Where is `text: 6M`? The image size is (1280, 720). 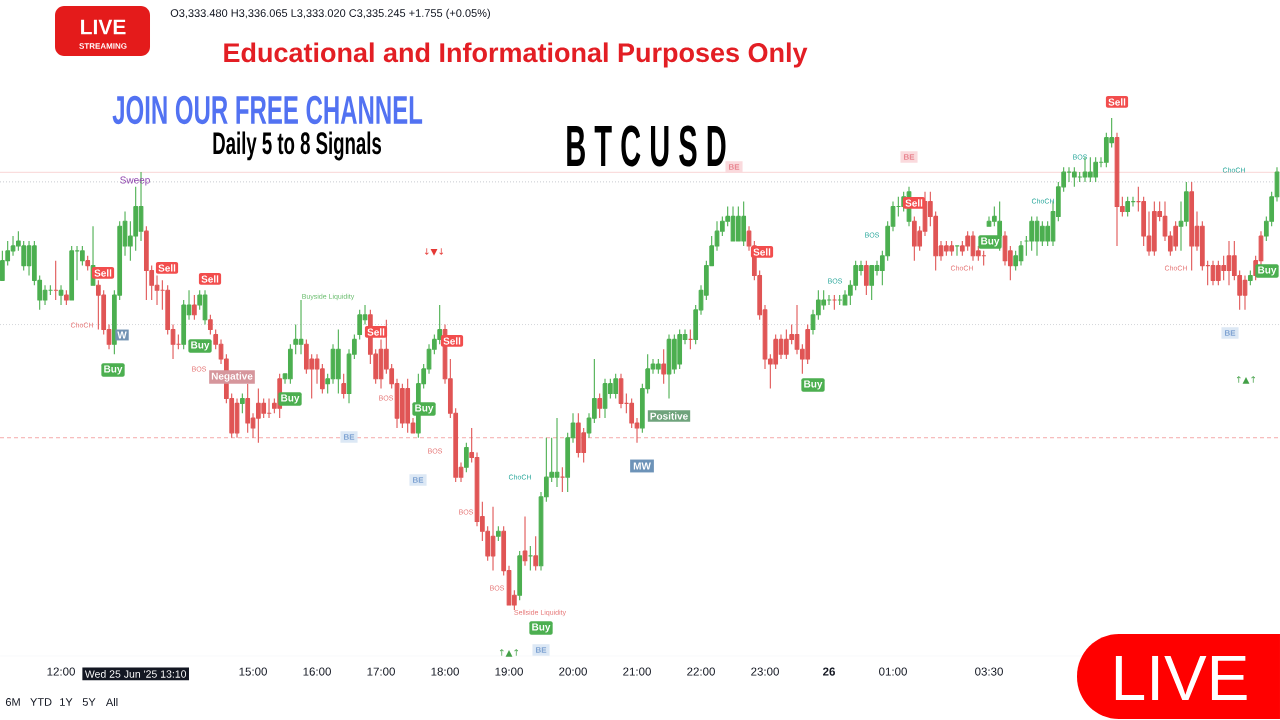
text: 6M is located at coordinates (12, 702).